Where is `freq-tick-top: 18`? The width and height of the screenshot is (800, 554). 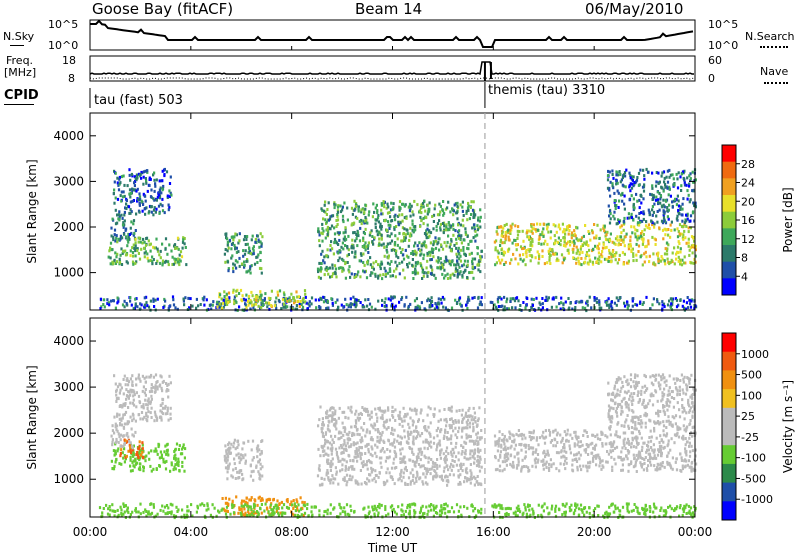 freq-tick-top: 18 is located at coordinates (69, 60).